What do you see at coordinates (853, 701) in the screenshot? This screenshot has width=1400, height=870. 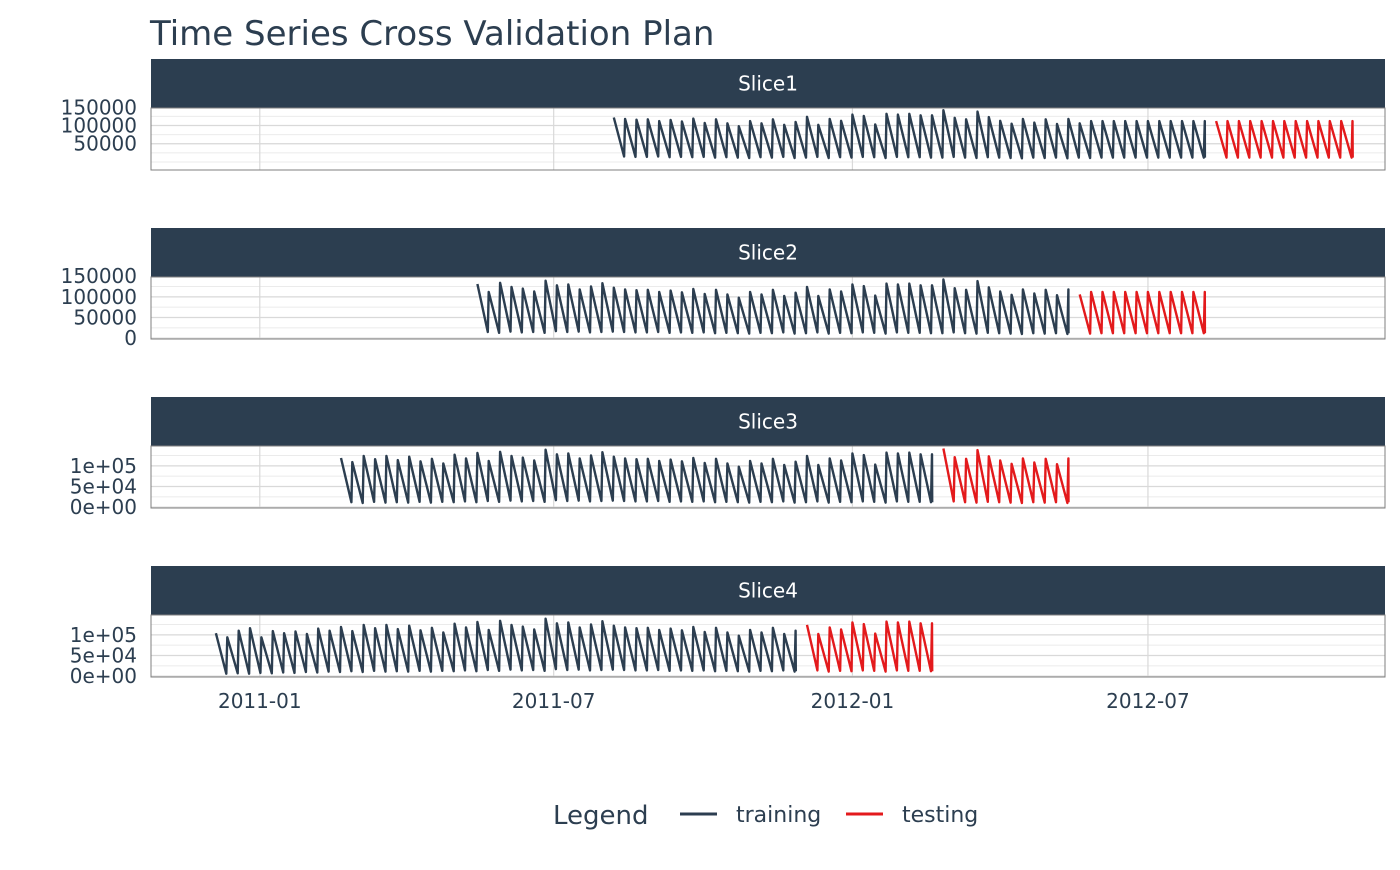 I see `x-tick-label: 2012-01` at bounding box center [853, 701].